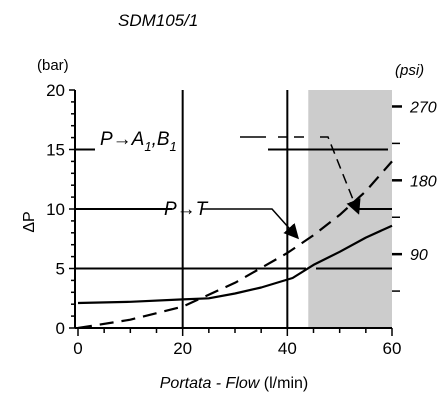 The image size is (447, 396). Describe the element at coordinates (158, 20) in the screenshot. I see `chart-title: SDM105/1` at that location.